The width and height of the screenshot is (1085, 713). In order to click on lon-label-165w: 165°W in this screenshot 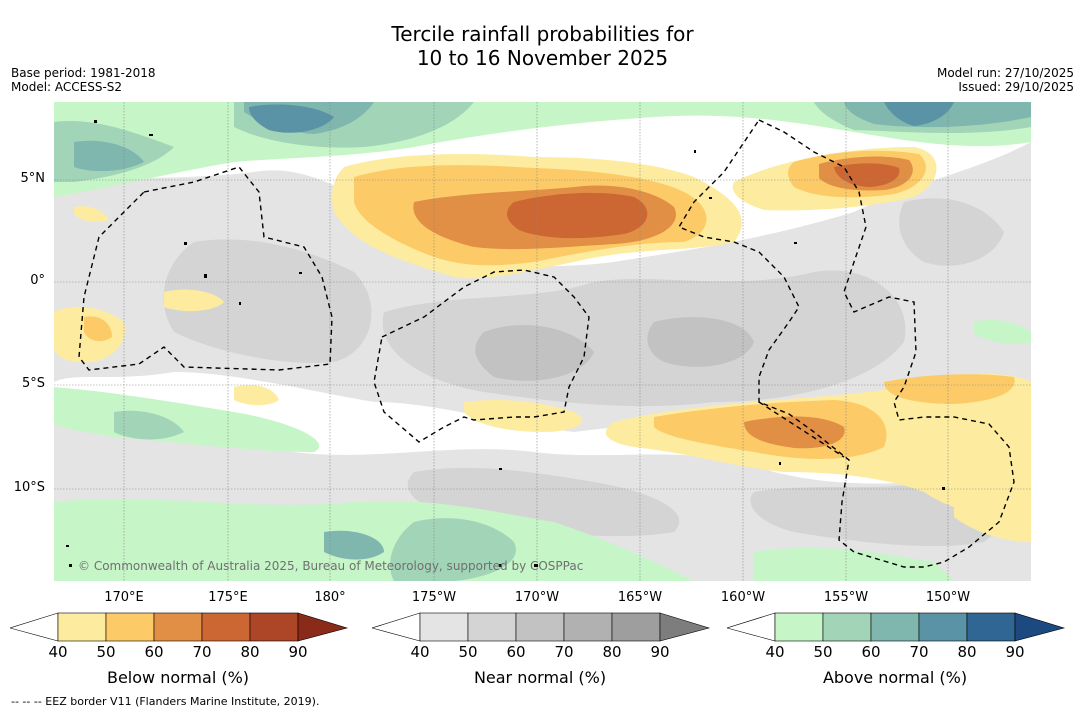, I will do `click(640, 597)`.